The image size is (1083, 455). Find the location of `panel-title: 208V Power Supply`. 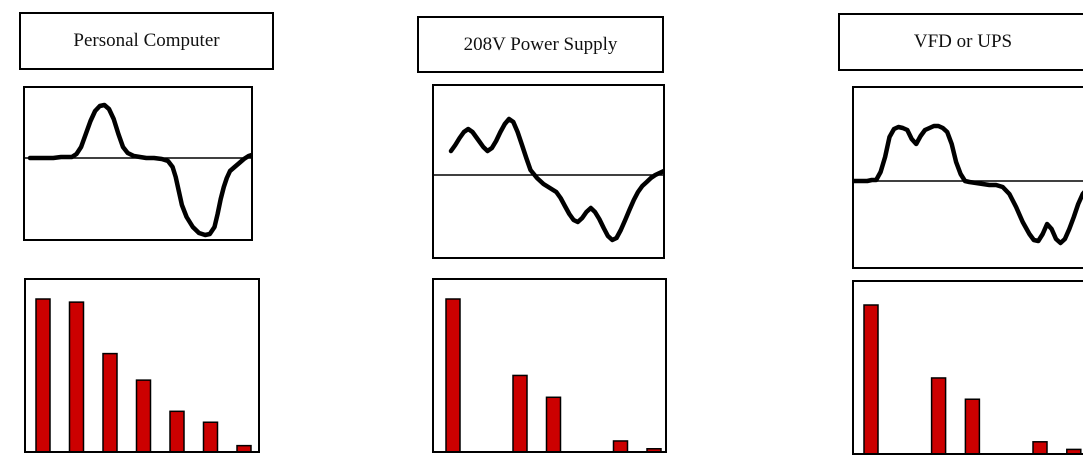

panel-title: 208V Power Supply is located at coordinates (540, 44).